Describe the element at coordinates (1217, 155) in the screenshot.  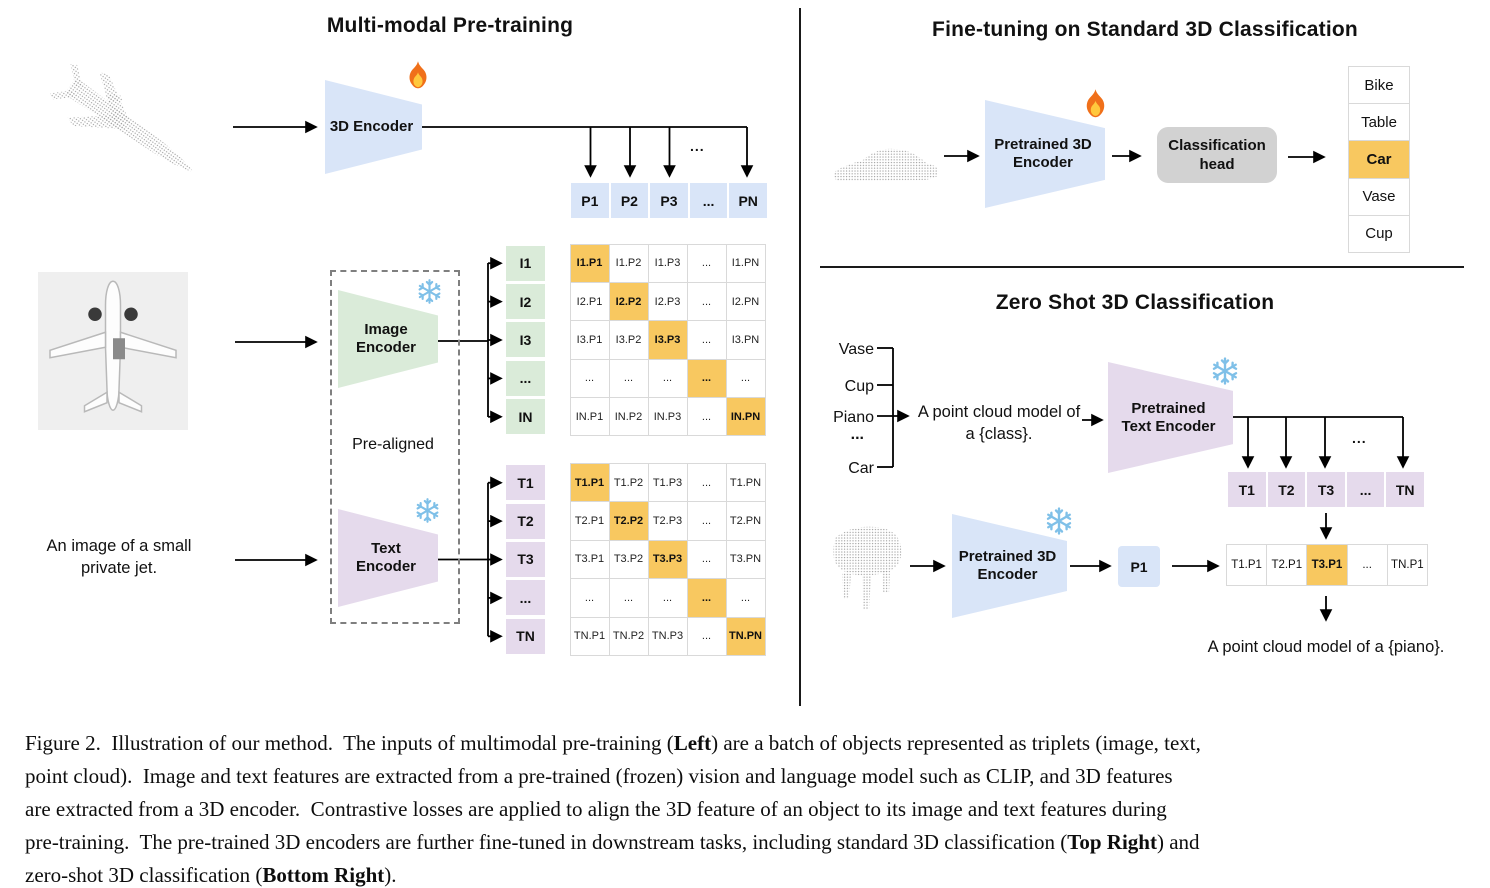
I see `classification-head: Classification head` at that location.